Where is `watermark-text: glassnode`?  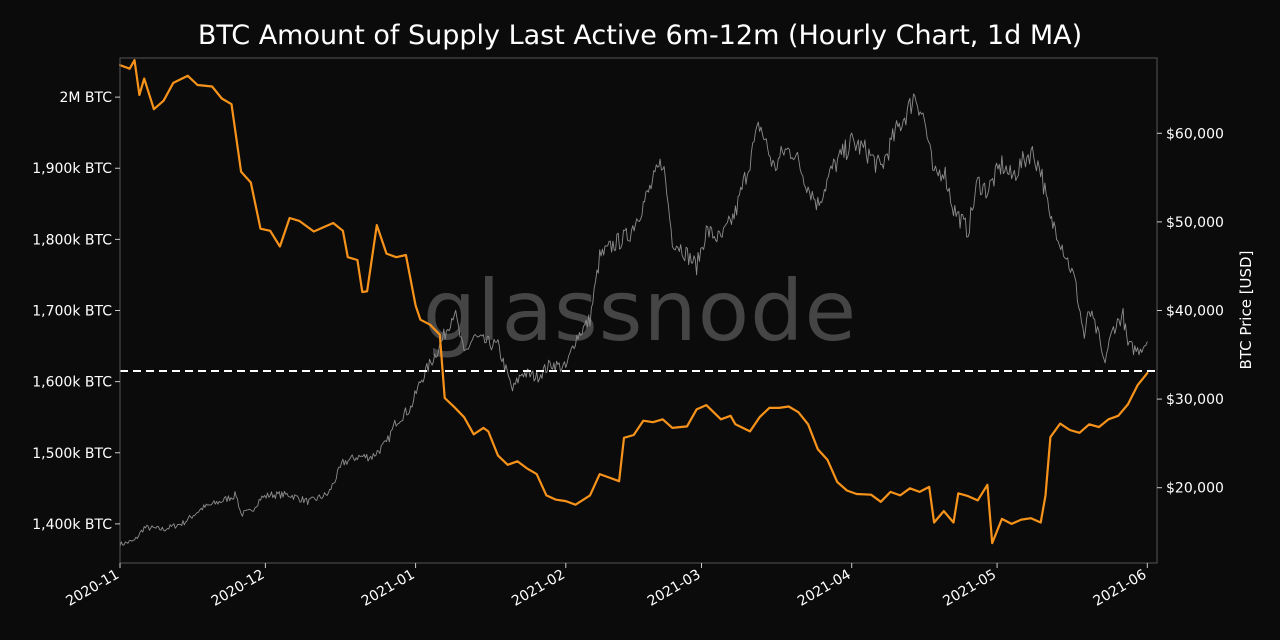 watermark-text: glassnode is located at coordinates (640, 311).